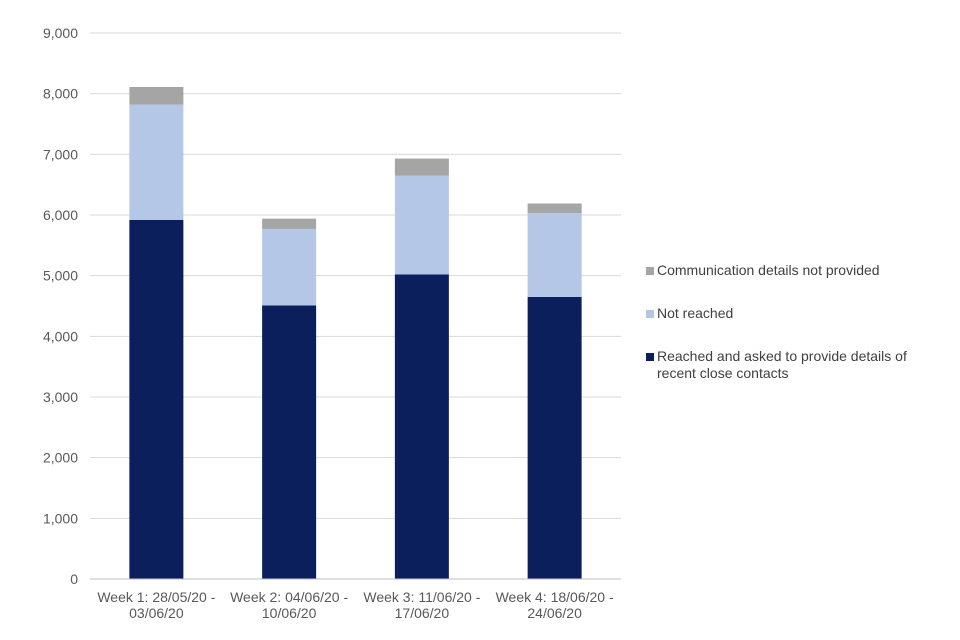 Image resolution: width=960 pixels, height=640 pixels. I want to click on y-tick-label: 0, so click(74, 579).